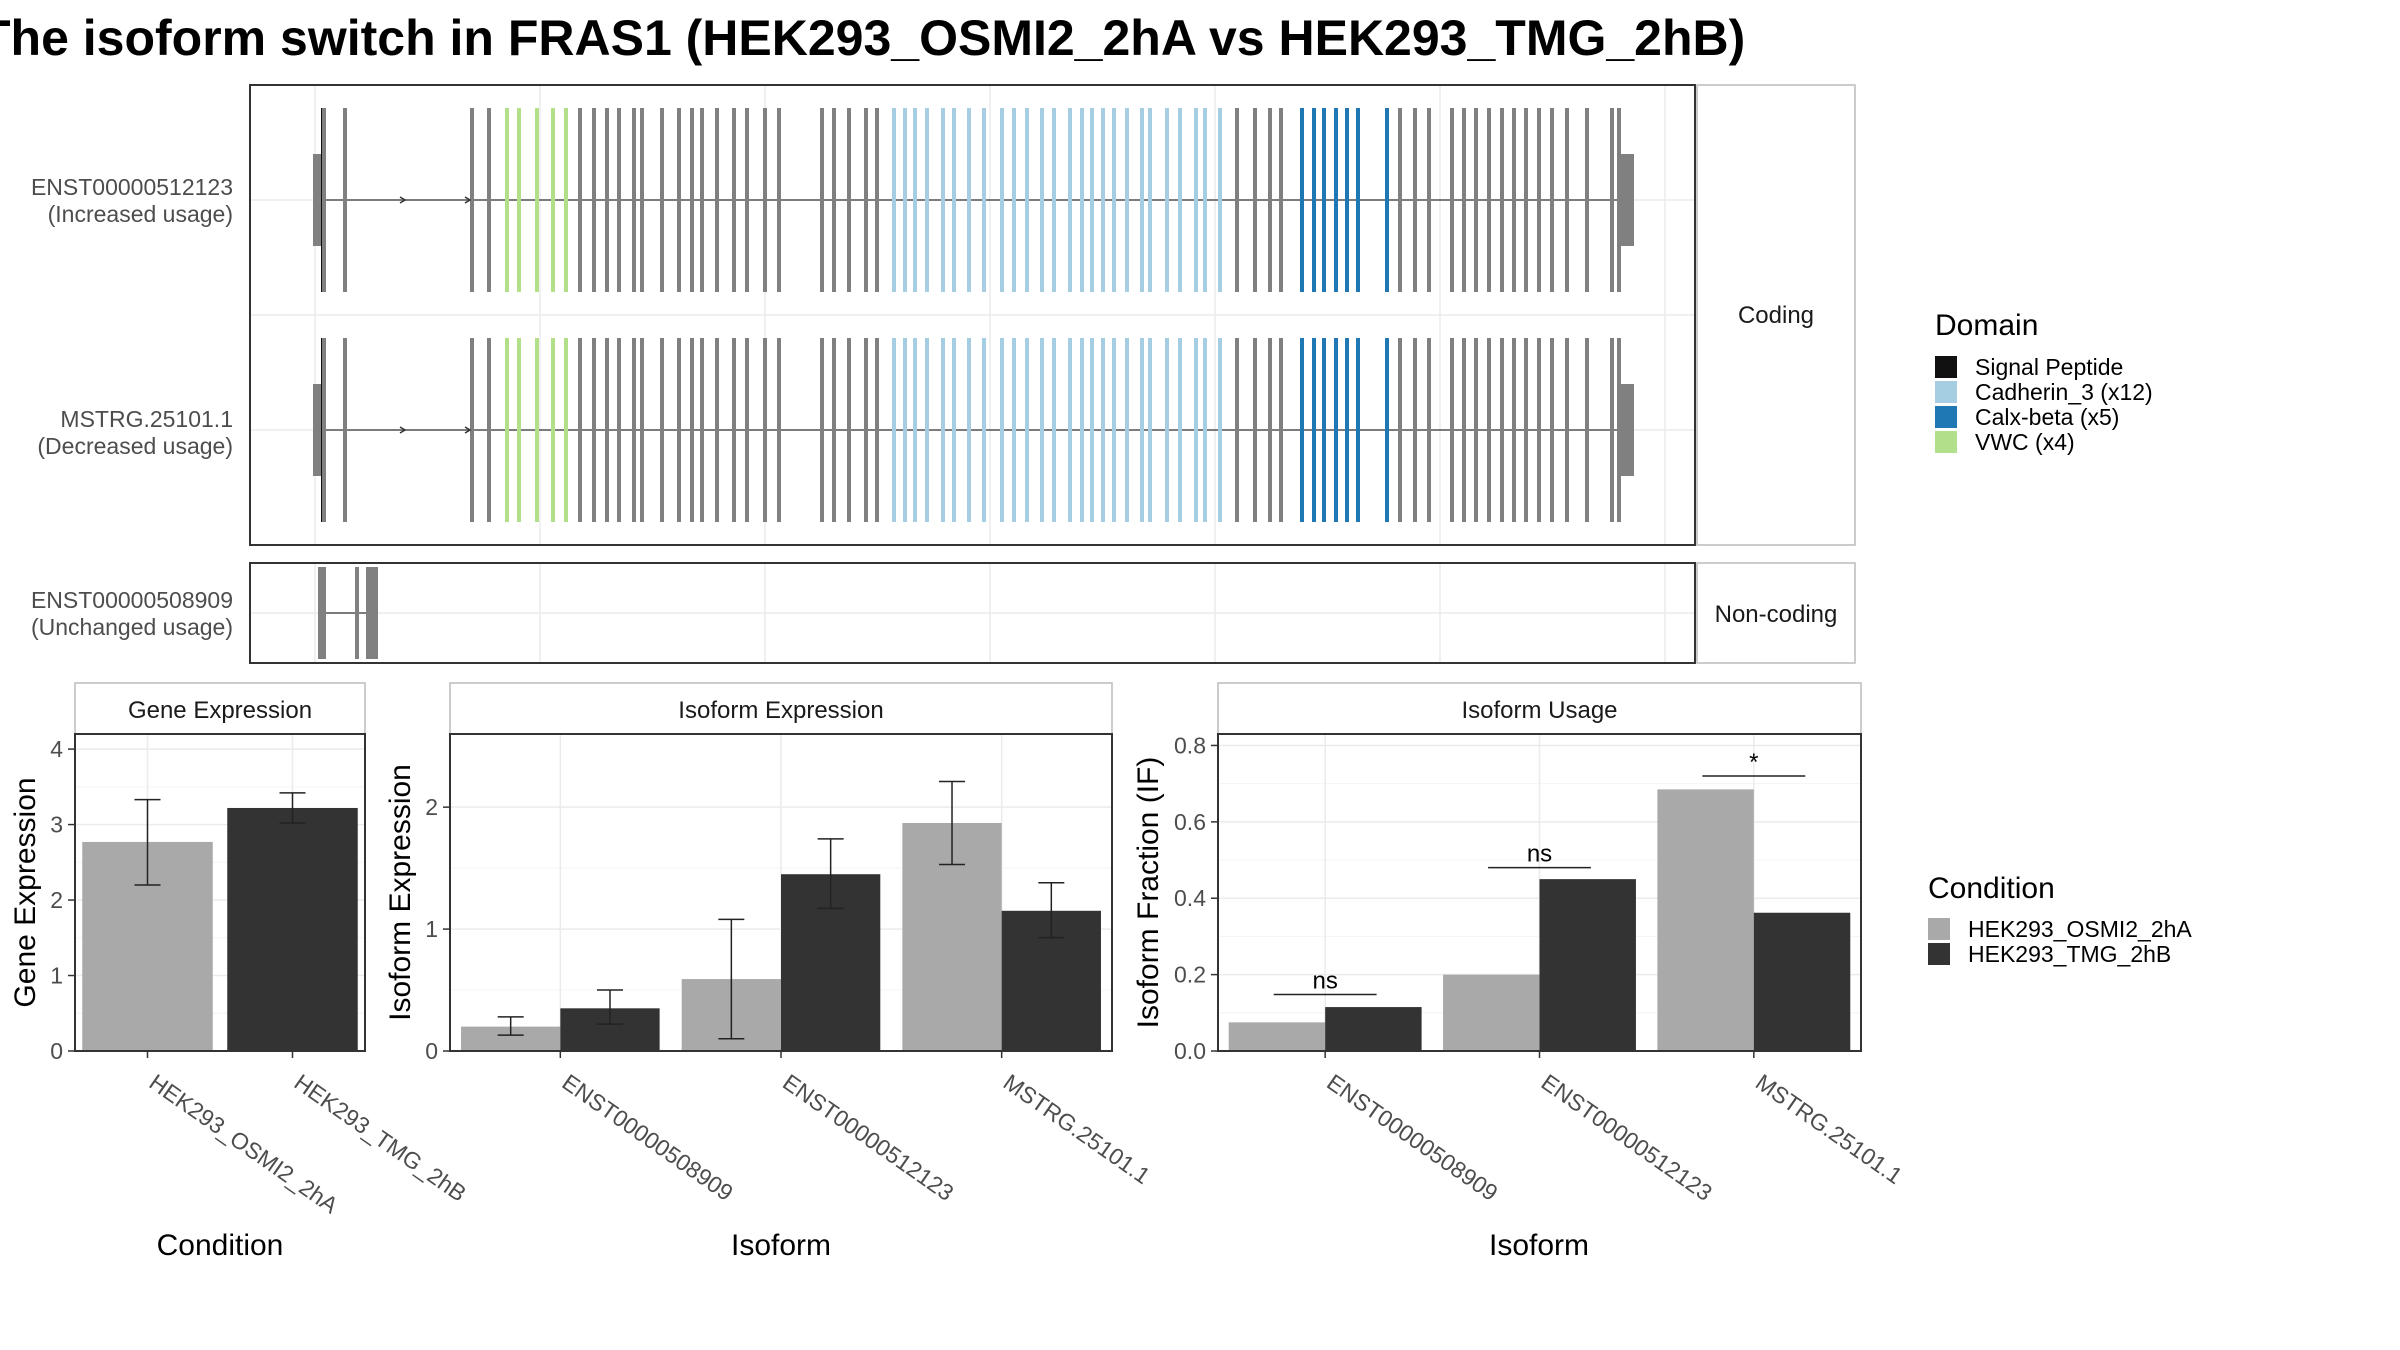  Describe the element at coordinates (2069, 954) in the screenshot. I see `condition-legend-label: HEK293_TMG_2hB` at that location.